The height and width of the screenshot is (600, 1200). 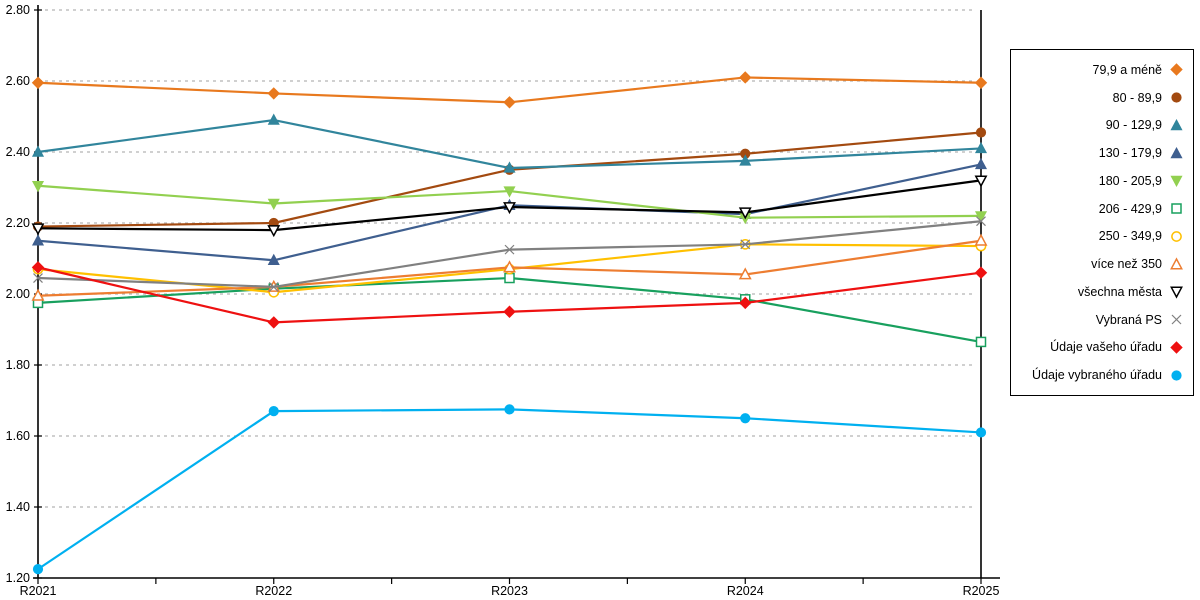 I want to click on y-axis-label: 1.60, so click(x=18, y=436).